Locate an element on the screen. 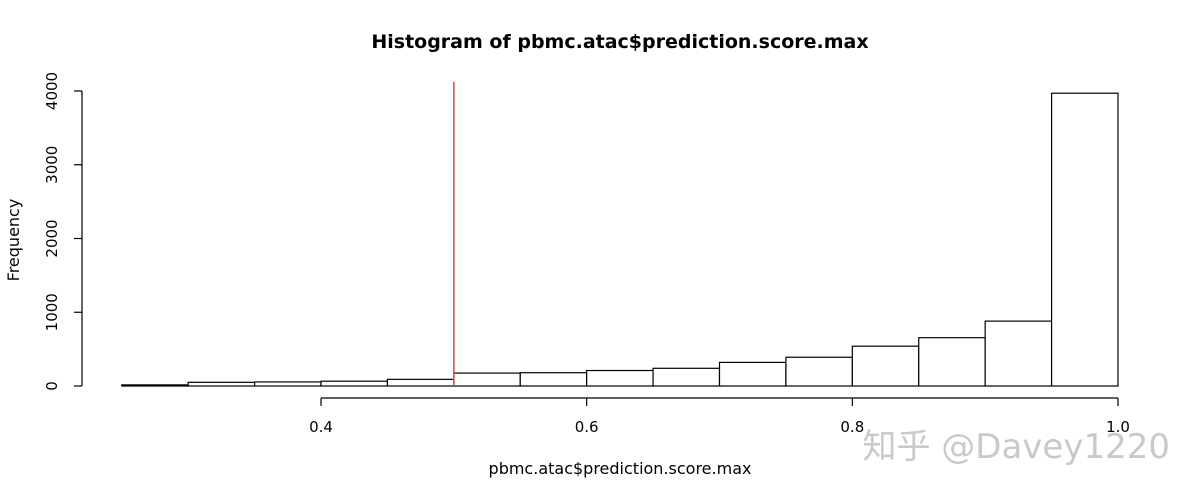  y-tick-label-3: 3000 is located at coordinates (52, 165).